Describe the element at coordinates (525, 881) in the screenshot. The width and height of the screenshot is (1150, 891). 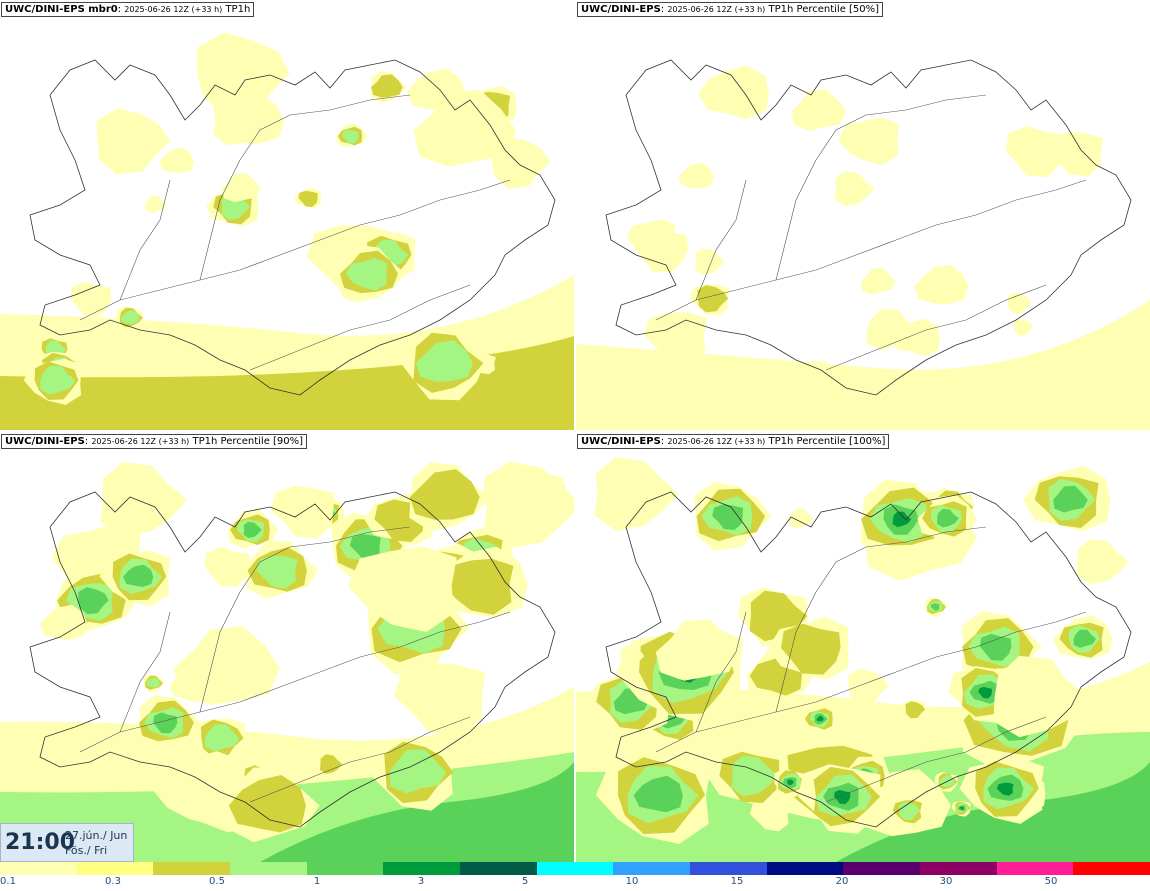
I see `colorbar-tick-label: 5` at that location.